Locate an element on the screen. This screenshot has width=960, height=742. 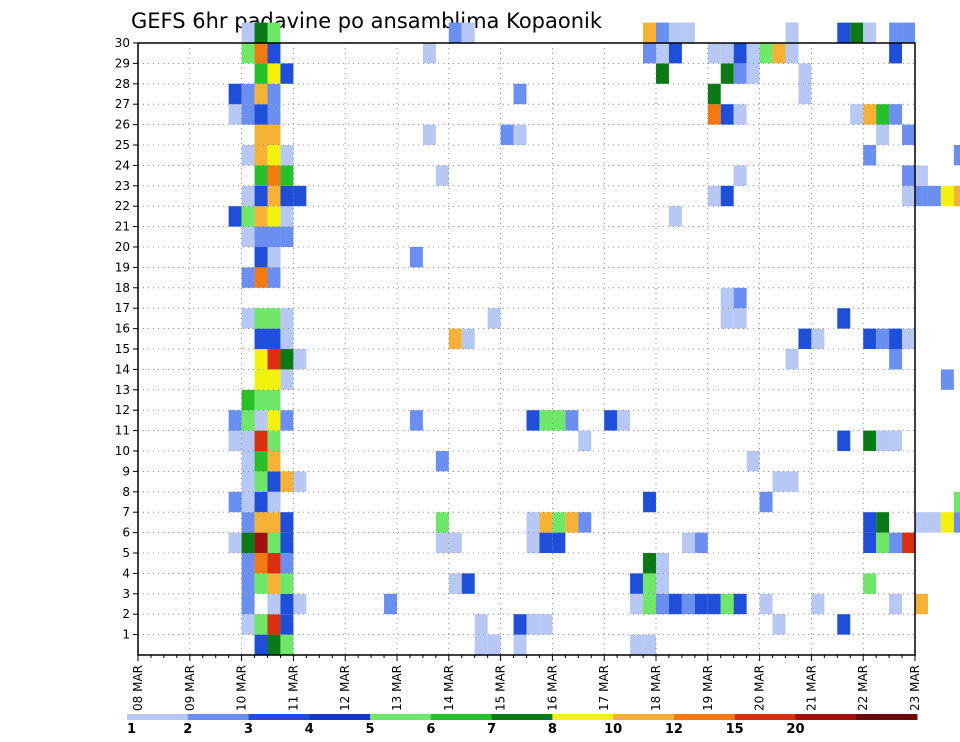
colorbar-label: 6 is located at coordinates (430, 729).